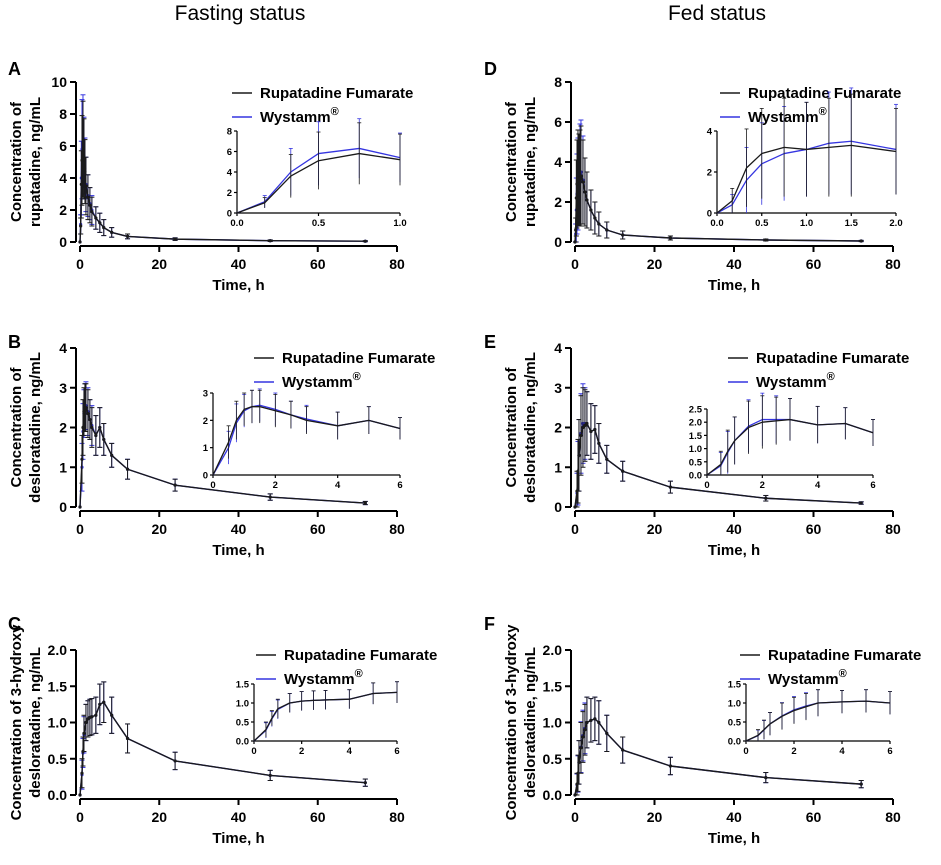 This screenshot has width=941, height=865. I want to click on inset-chart: 0 1 2 3 0 2 4 6, so click(303, 439).